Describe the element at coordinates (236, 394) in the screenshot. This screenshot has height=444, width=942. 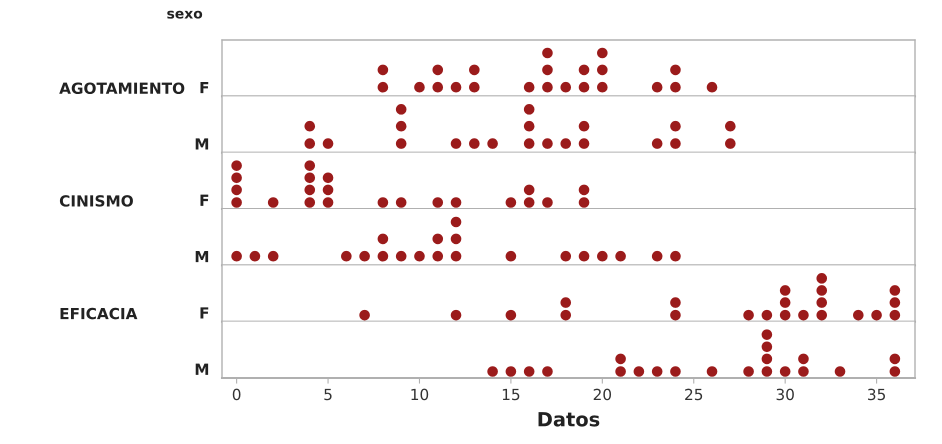
I see `x-tick-label: 0` at that location.